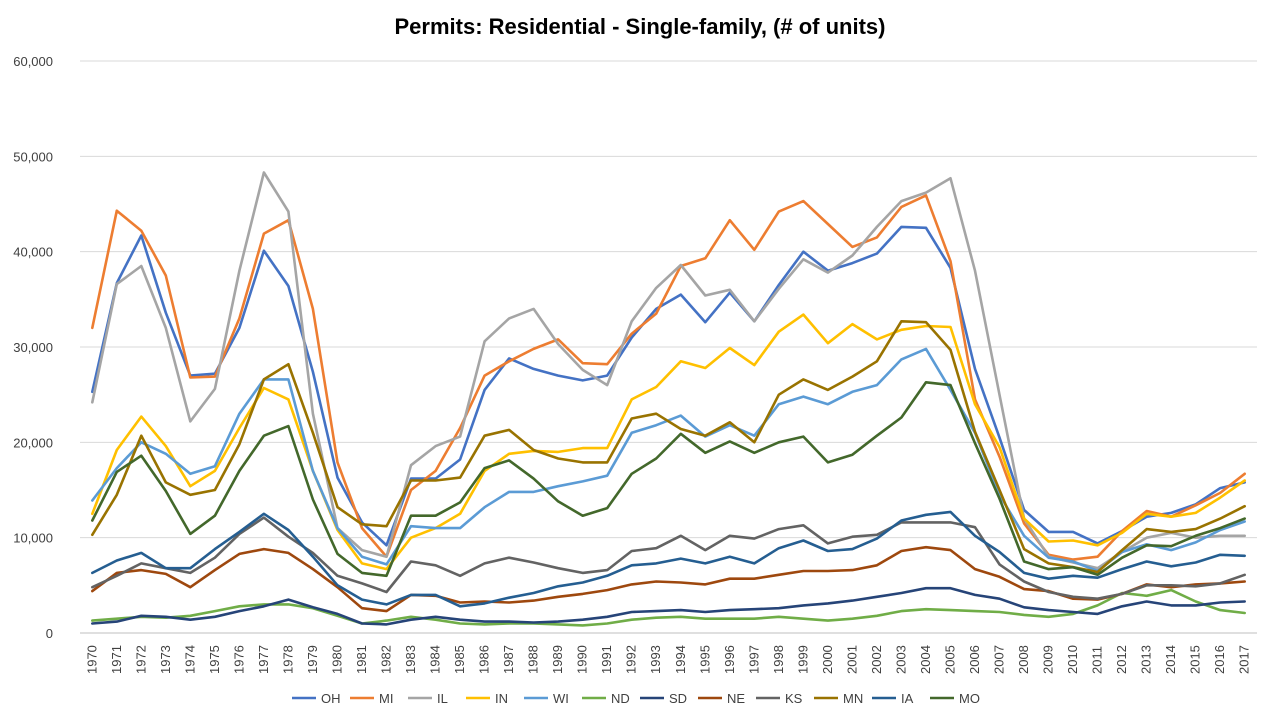 Image resolution: width=1280 pixels, height=720 pixels. Describe the element at coordinates (33, 442) in the screenshot. I see `y-tick-label: 20,000` at that location.